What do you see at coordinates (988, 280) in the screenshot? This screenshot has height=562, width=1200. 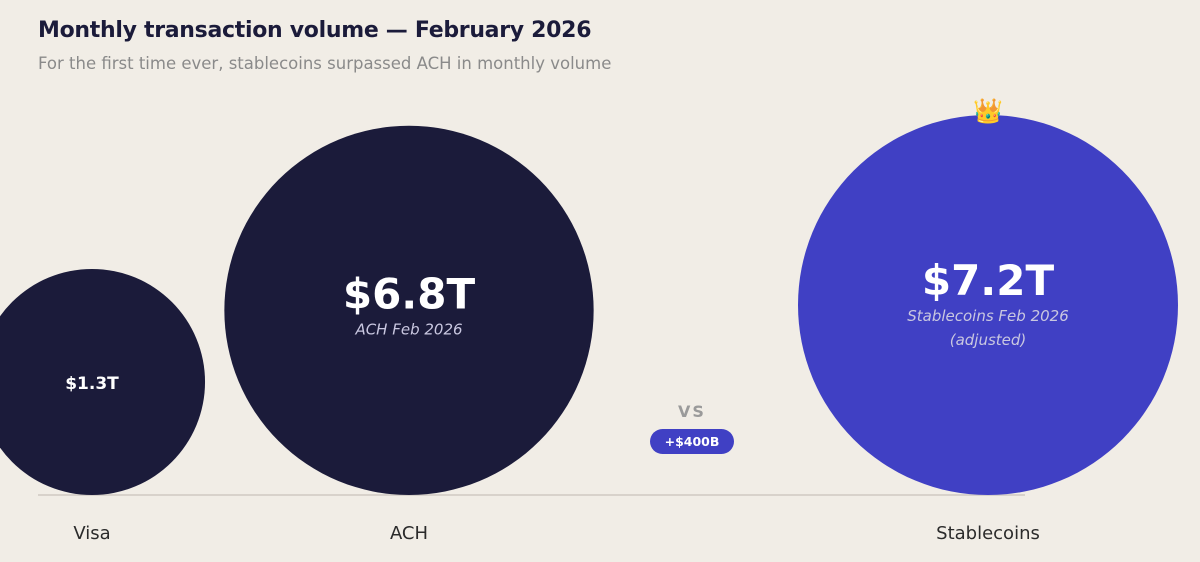 I see `bubble-value-label-stablecoins: $7.2T` at bounding box center [988, 280].